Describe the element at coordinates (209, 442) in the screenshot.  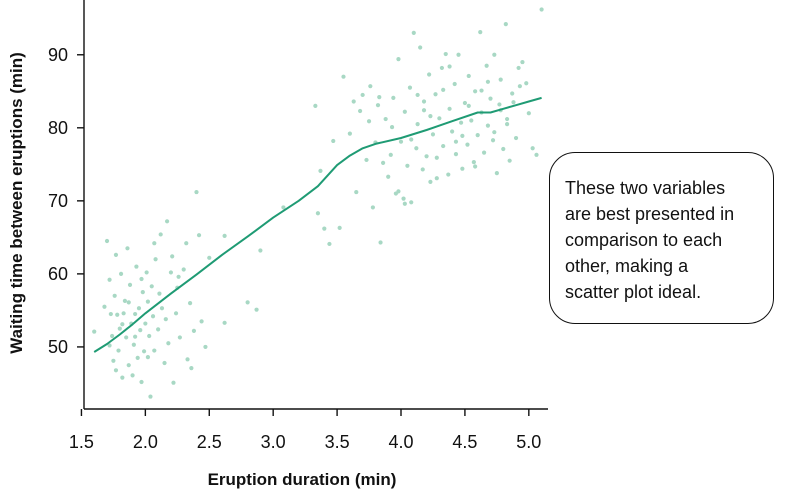
I see `x-tick-label: 2.5` at that location.